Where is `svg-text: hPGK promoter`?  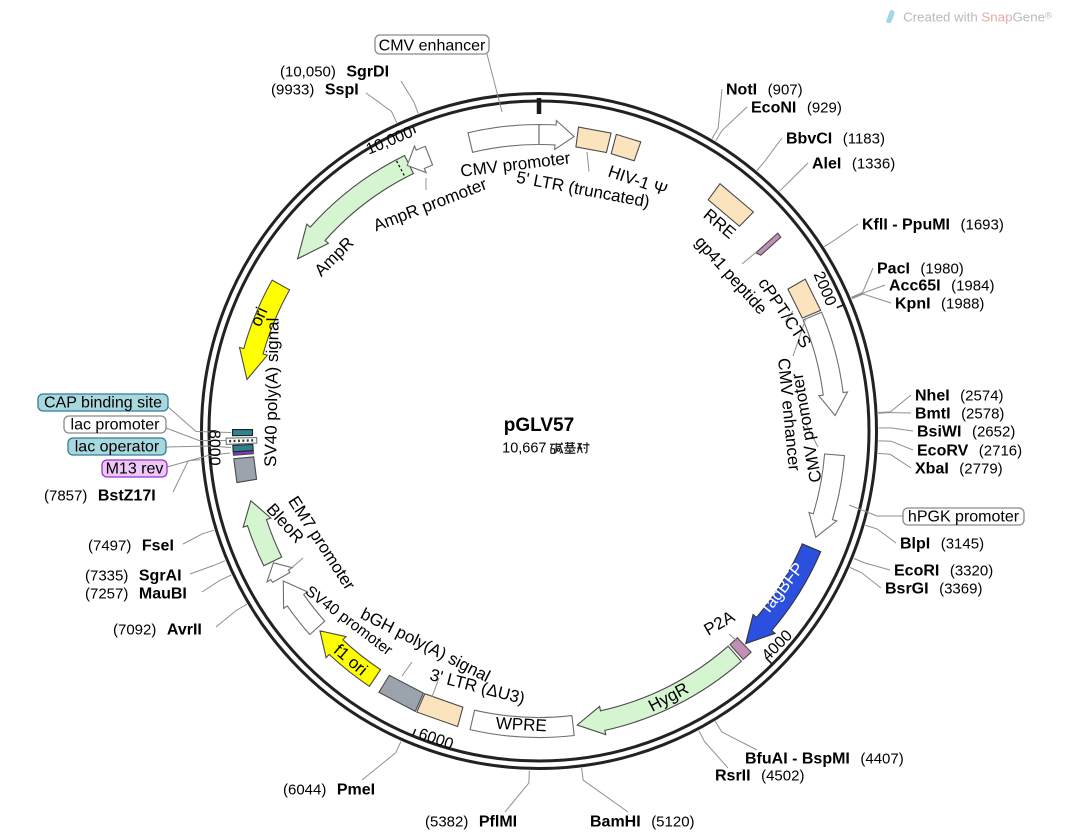 svg-text: hPGK promoter is located at coordinates (964, 517).